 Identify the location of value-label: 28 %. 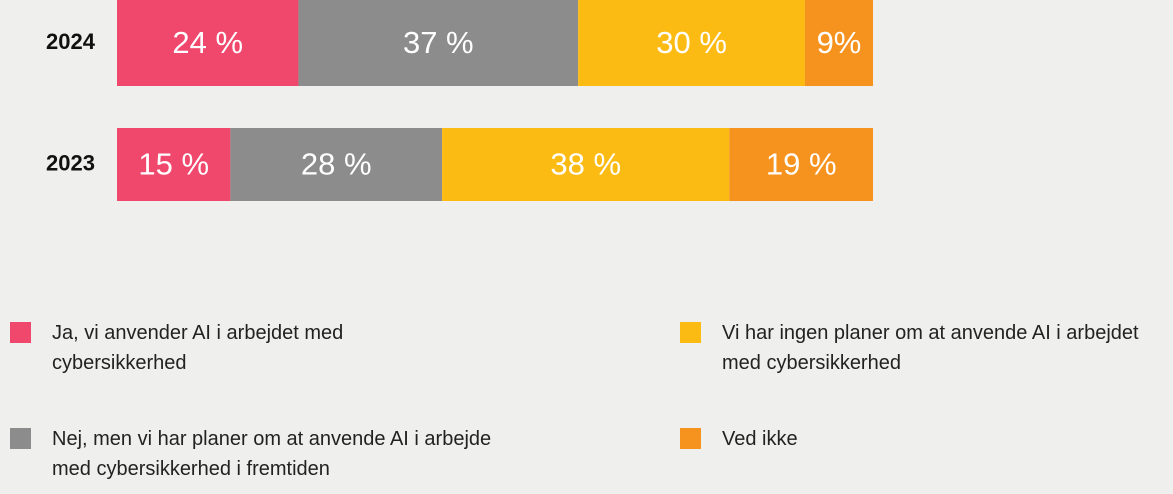
(336, 164).